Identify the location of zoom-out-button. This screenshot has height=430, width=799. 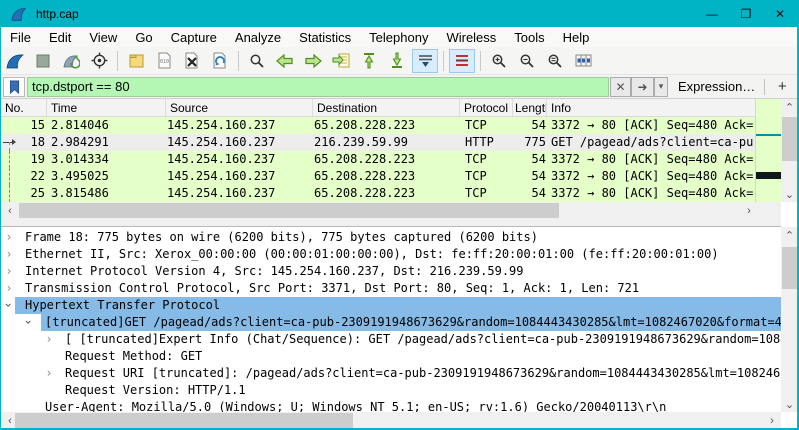
(527, 61).